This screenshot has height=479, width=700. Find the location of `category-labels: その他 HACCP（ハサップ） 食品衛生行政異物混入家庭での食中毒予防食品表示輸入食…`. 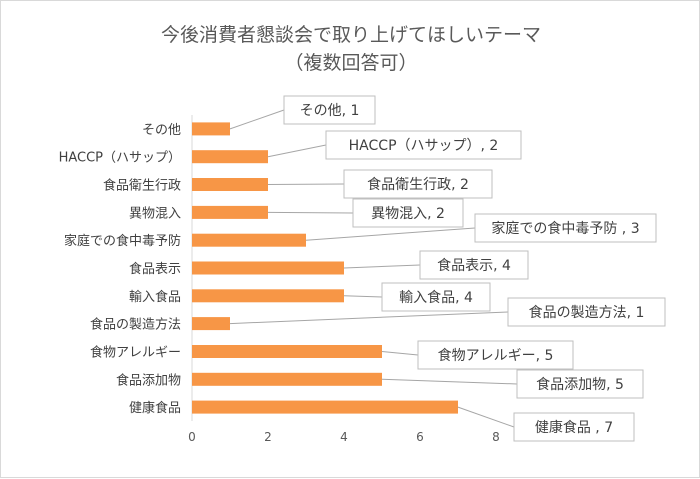

category-labels: その他 HACCP（ハサップ） 食品衛生行政異物混入家庭での食中毒予防食品表示輸入食… is located at coordinates (120, 269).